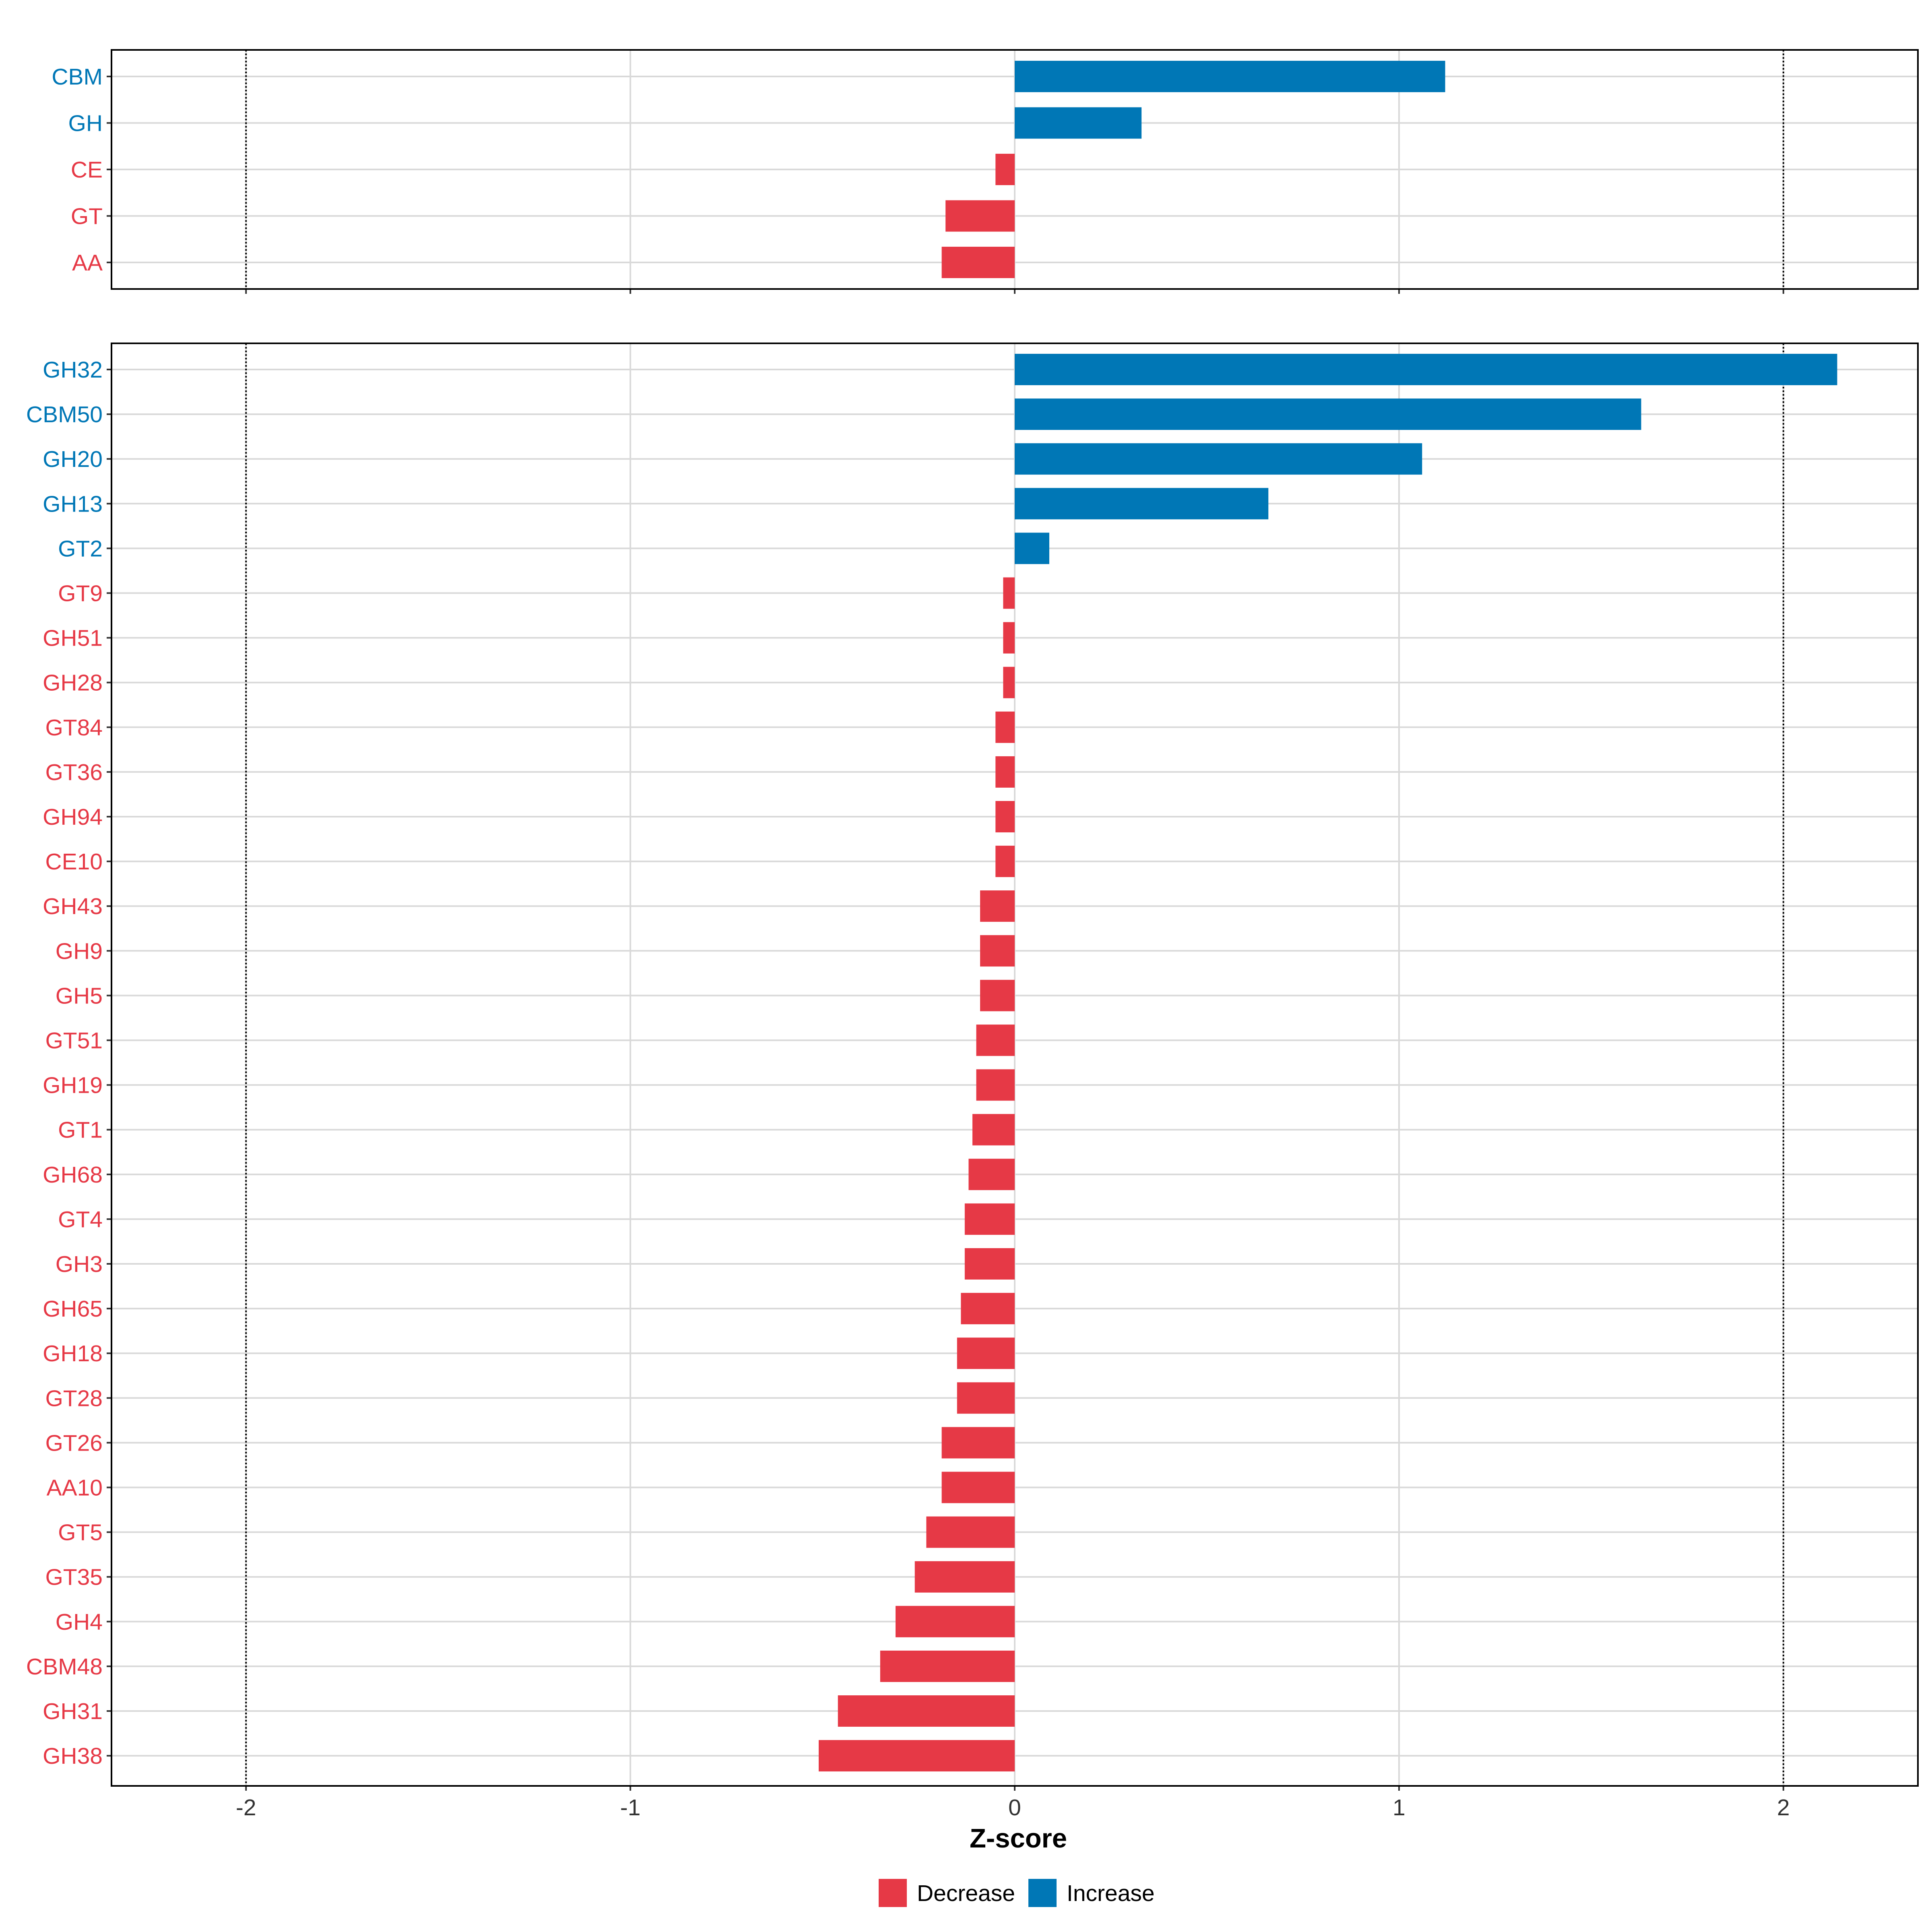  I want to click on y-label-gt26: GT26, so click(74, 1443).